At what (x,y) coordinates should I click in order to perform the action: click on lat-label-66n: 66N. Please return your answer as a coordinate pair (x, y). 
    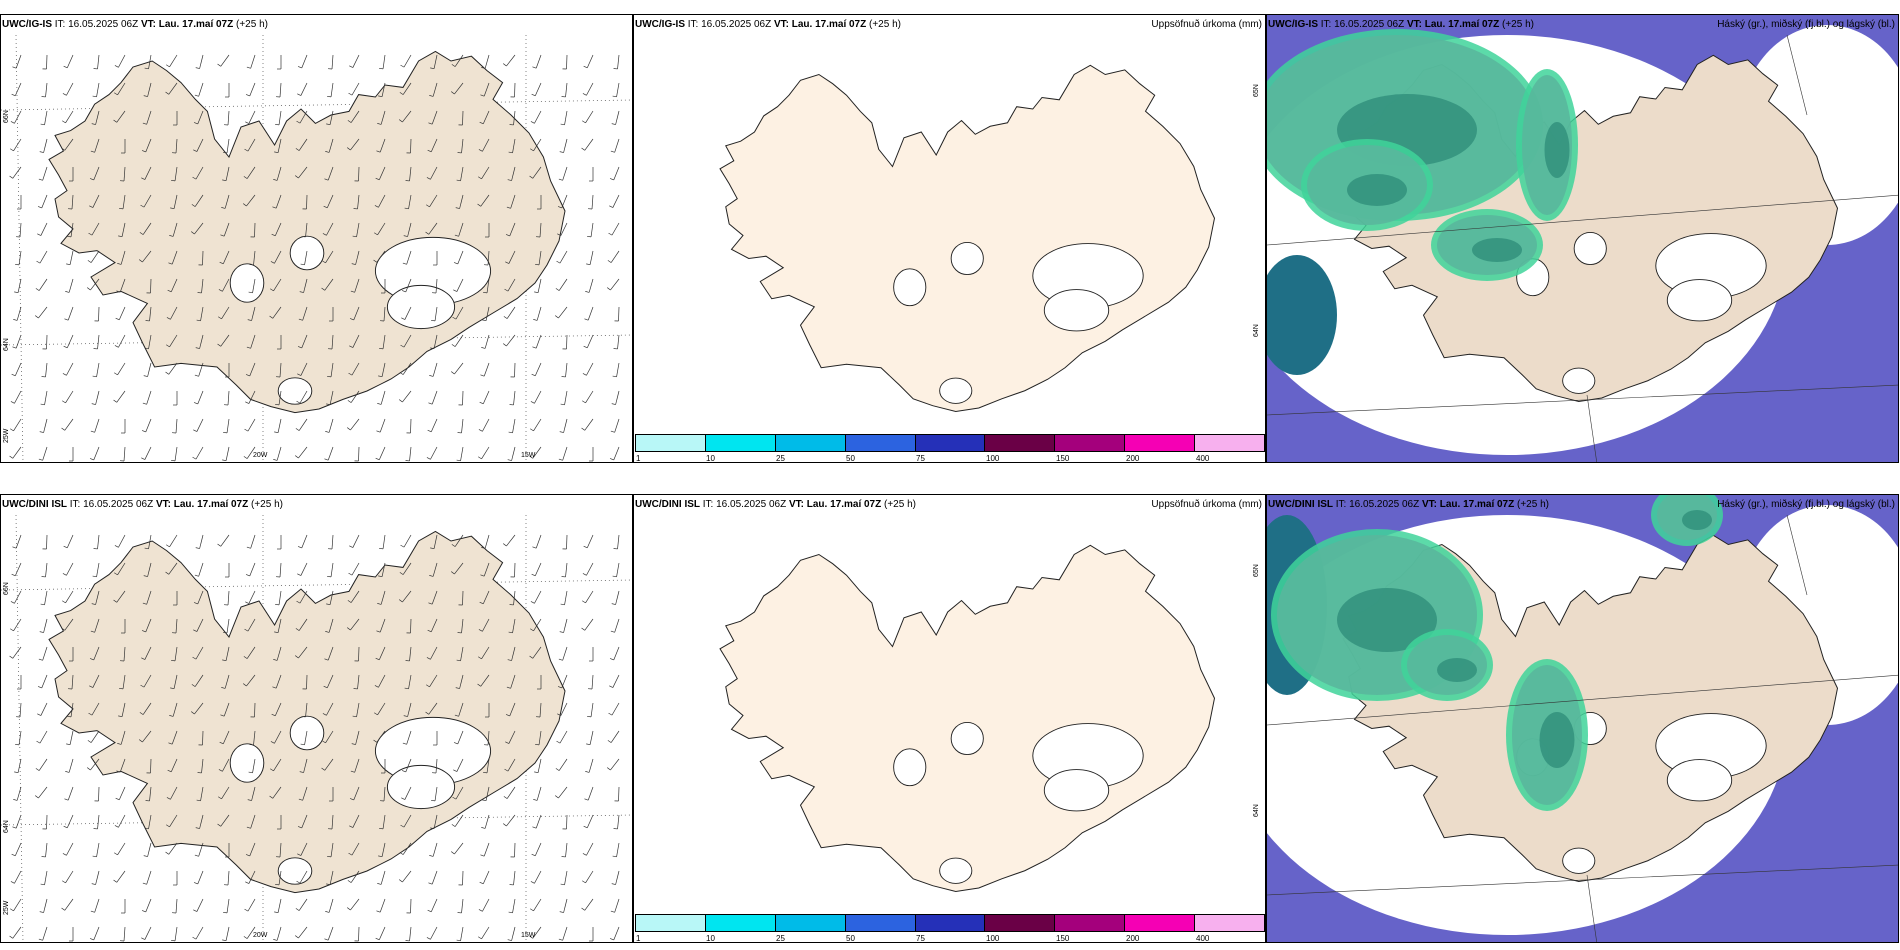
    Looking at the image, I should click on (6, 116).